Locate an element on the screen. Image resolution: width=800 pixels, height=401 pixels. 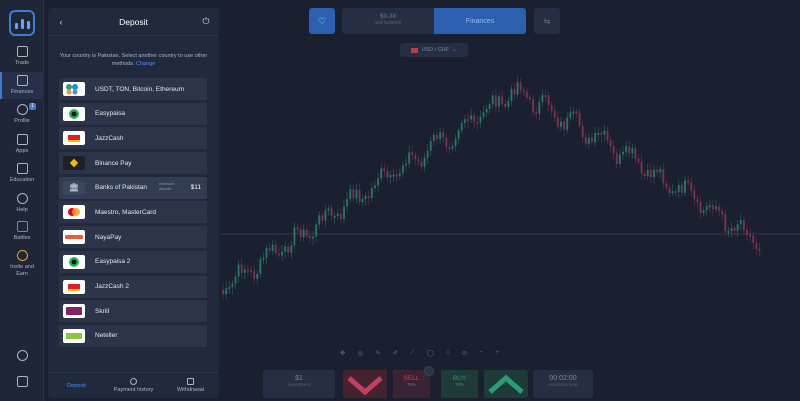
investment-field: $1 investment is located at coordinates (299, 384).